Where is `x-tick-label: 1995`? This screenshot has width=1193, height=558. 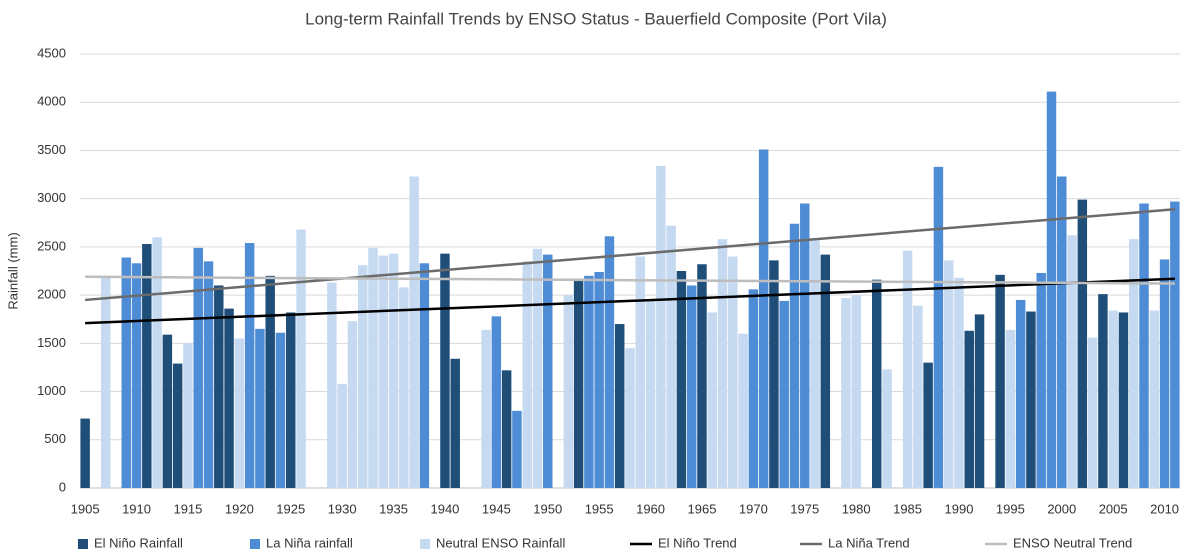
x-tick-label: 1995 is located at coordinates (1010, 508).